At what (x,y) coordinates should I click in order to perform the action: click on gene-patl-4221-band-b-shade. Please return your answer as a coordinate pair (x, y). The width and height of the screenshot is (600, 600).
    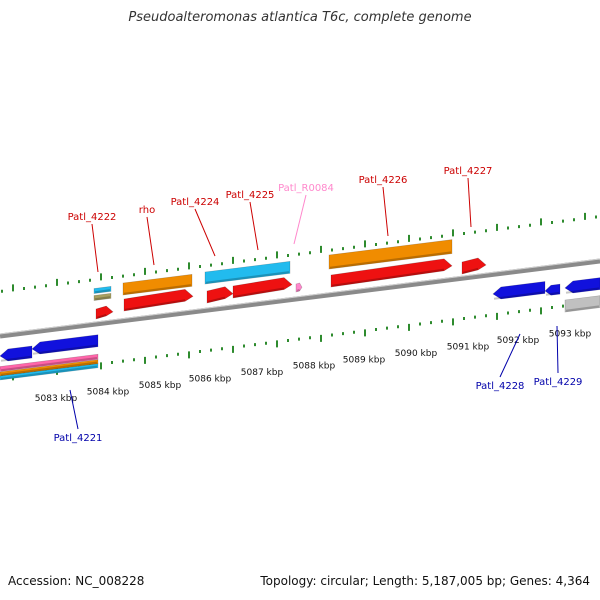
    Looking at the image, I should click on (49, 368).